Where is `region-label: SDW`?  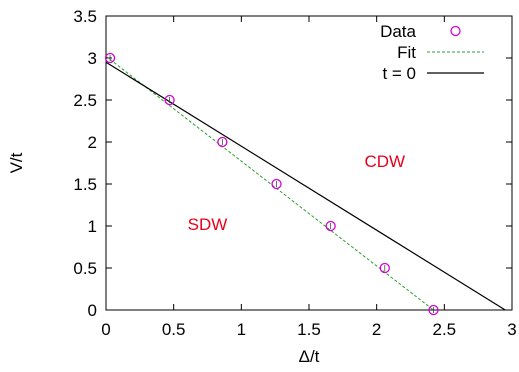
region-label: SDW is located at coordinates (208, 224).